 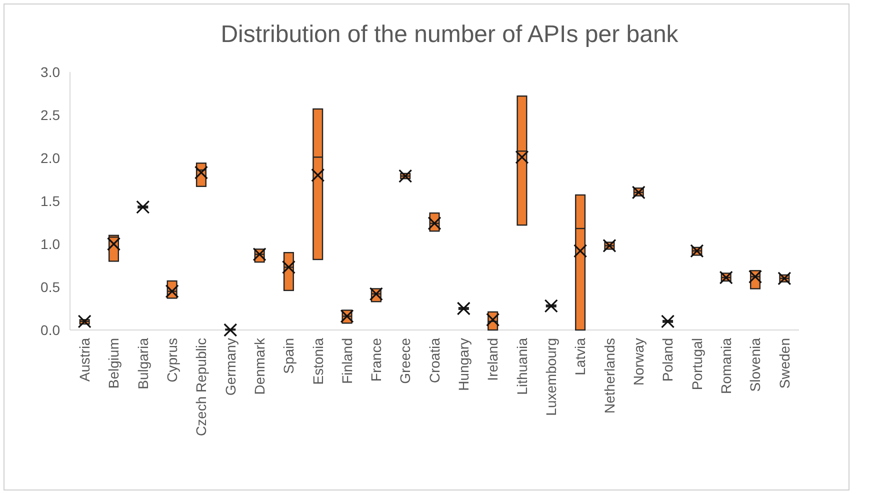 What do you see at coordinates (638, 362) in the screenshot?
I see `x-tick-label: Norway` at bounding box center [638, 362].